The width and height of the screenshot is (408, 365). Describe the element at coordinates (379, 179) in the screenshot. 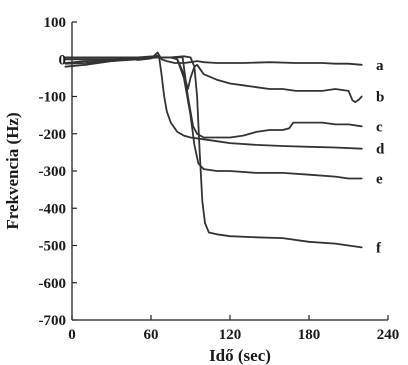

I see `series-label-e: e` at that location.